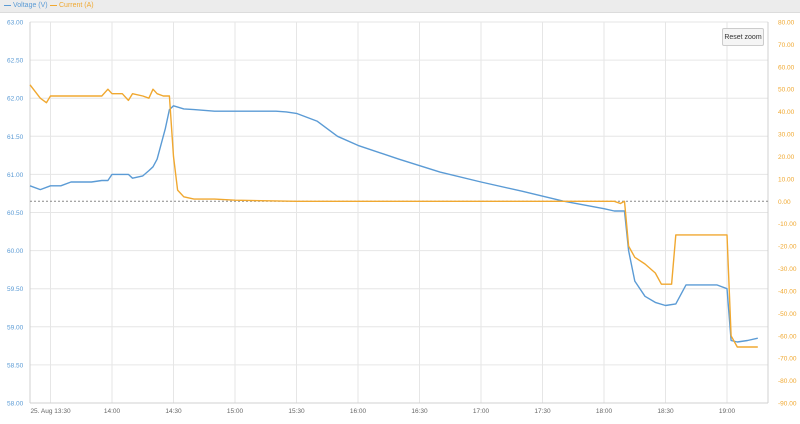  What do you see at coordinates (15, 404) in the screenshot?
I see `y-left-tick-label: 58.00` at bounding box center [15, 404].